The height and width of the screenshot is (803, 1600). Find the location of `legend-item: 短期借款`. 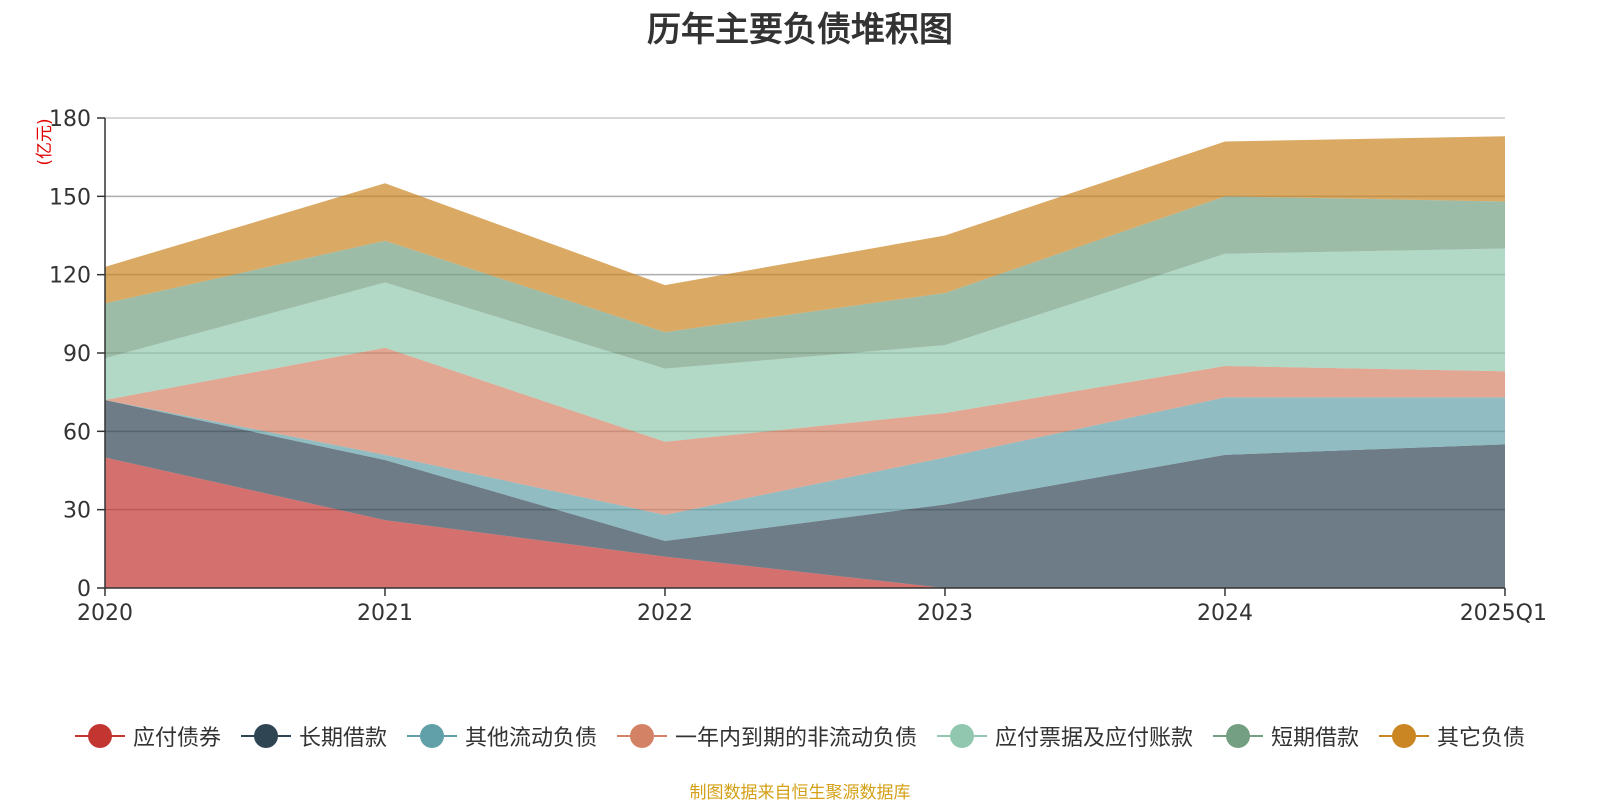

legend-item: 短期借款 is located at coordinates (1286, 736).